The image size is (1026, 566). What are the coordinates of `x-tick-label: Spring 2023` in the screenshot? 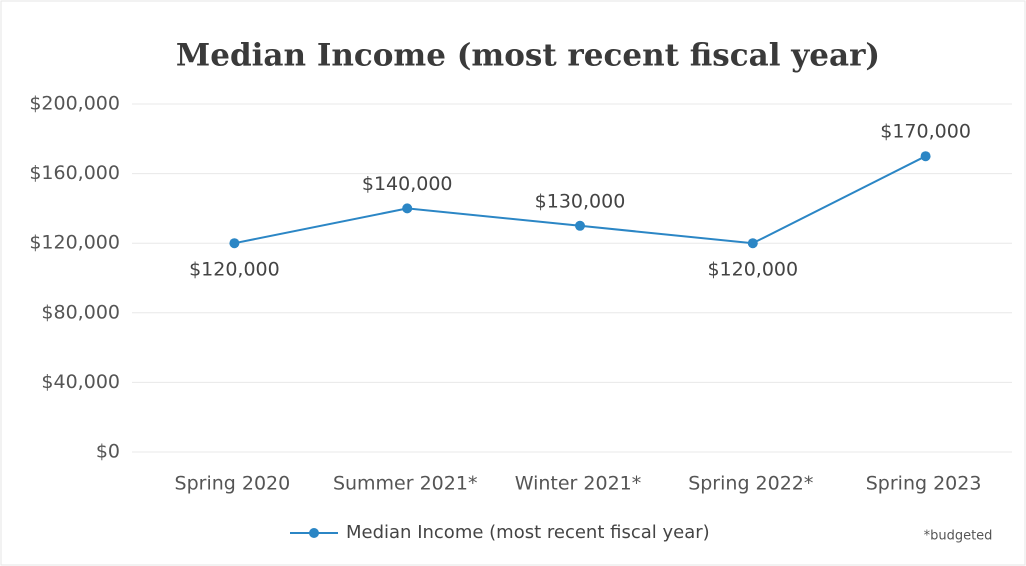 It's located at (924, 484).